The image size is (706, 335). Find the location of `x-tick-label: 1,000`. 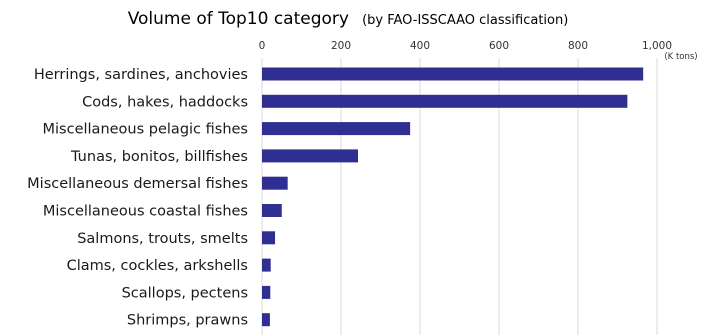

x-tick-label: 1,000 is located at coordinates (657, 46).